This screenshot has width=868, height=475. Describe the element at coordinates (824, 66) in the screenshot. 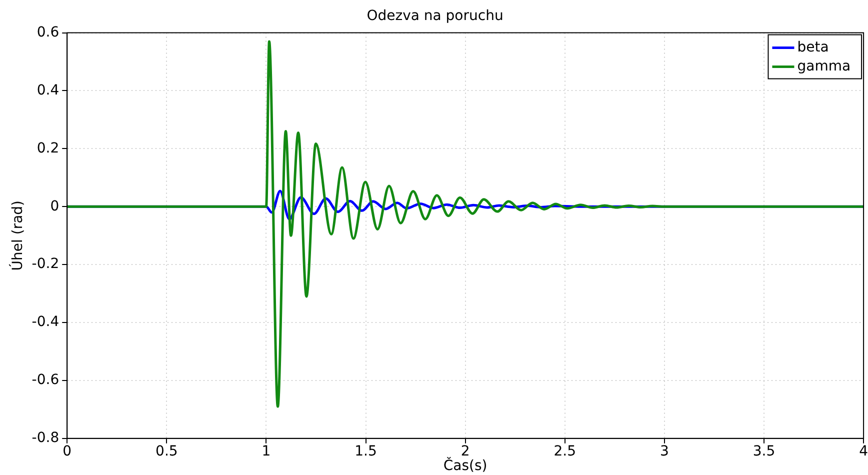

I see `legend-label: gamma` at that location.